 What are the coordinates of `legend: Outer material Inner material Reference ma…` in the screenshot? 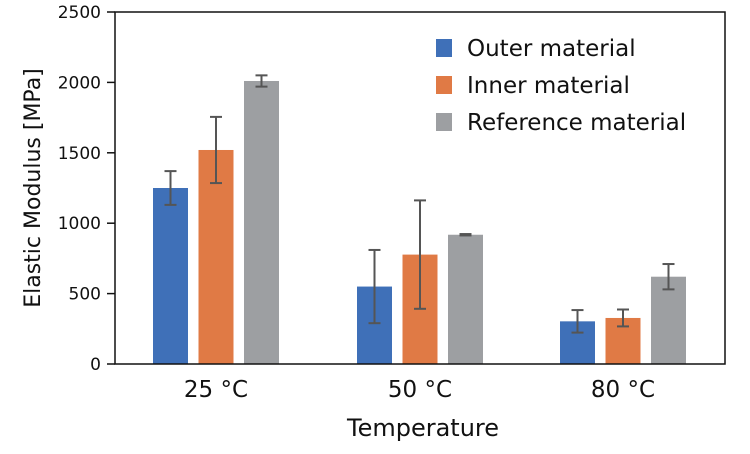 It's located at (561, 86).